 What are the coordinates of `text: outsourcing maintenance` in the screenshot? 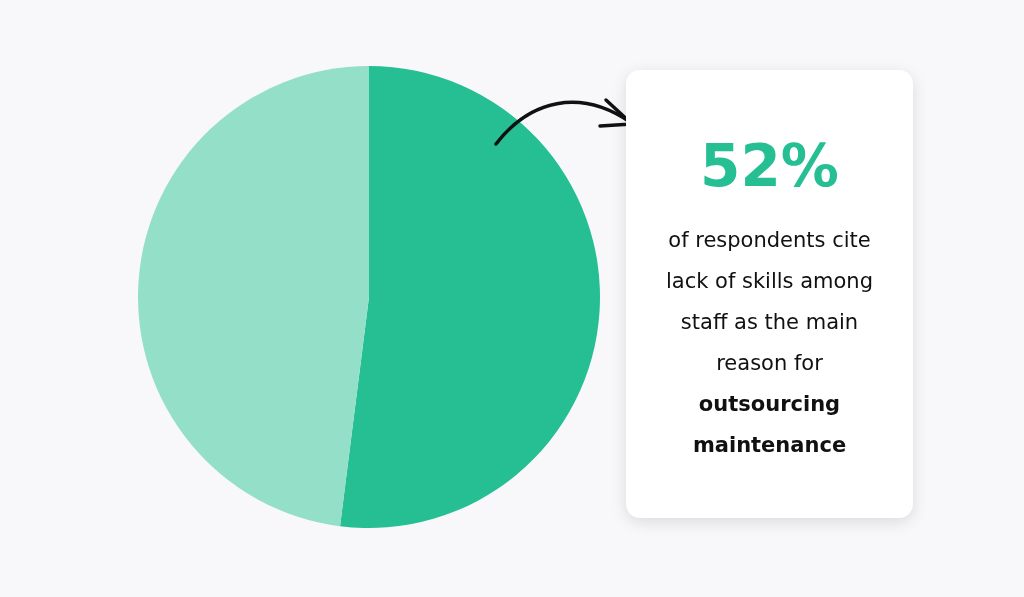 It's located at (769, 425).